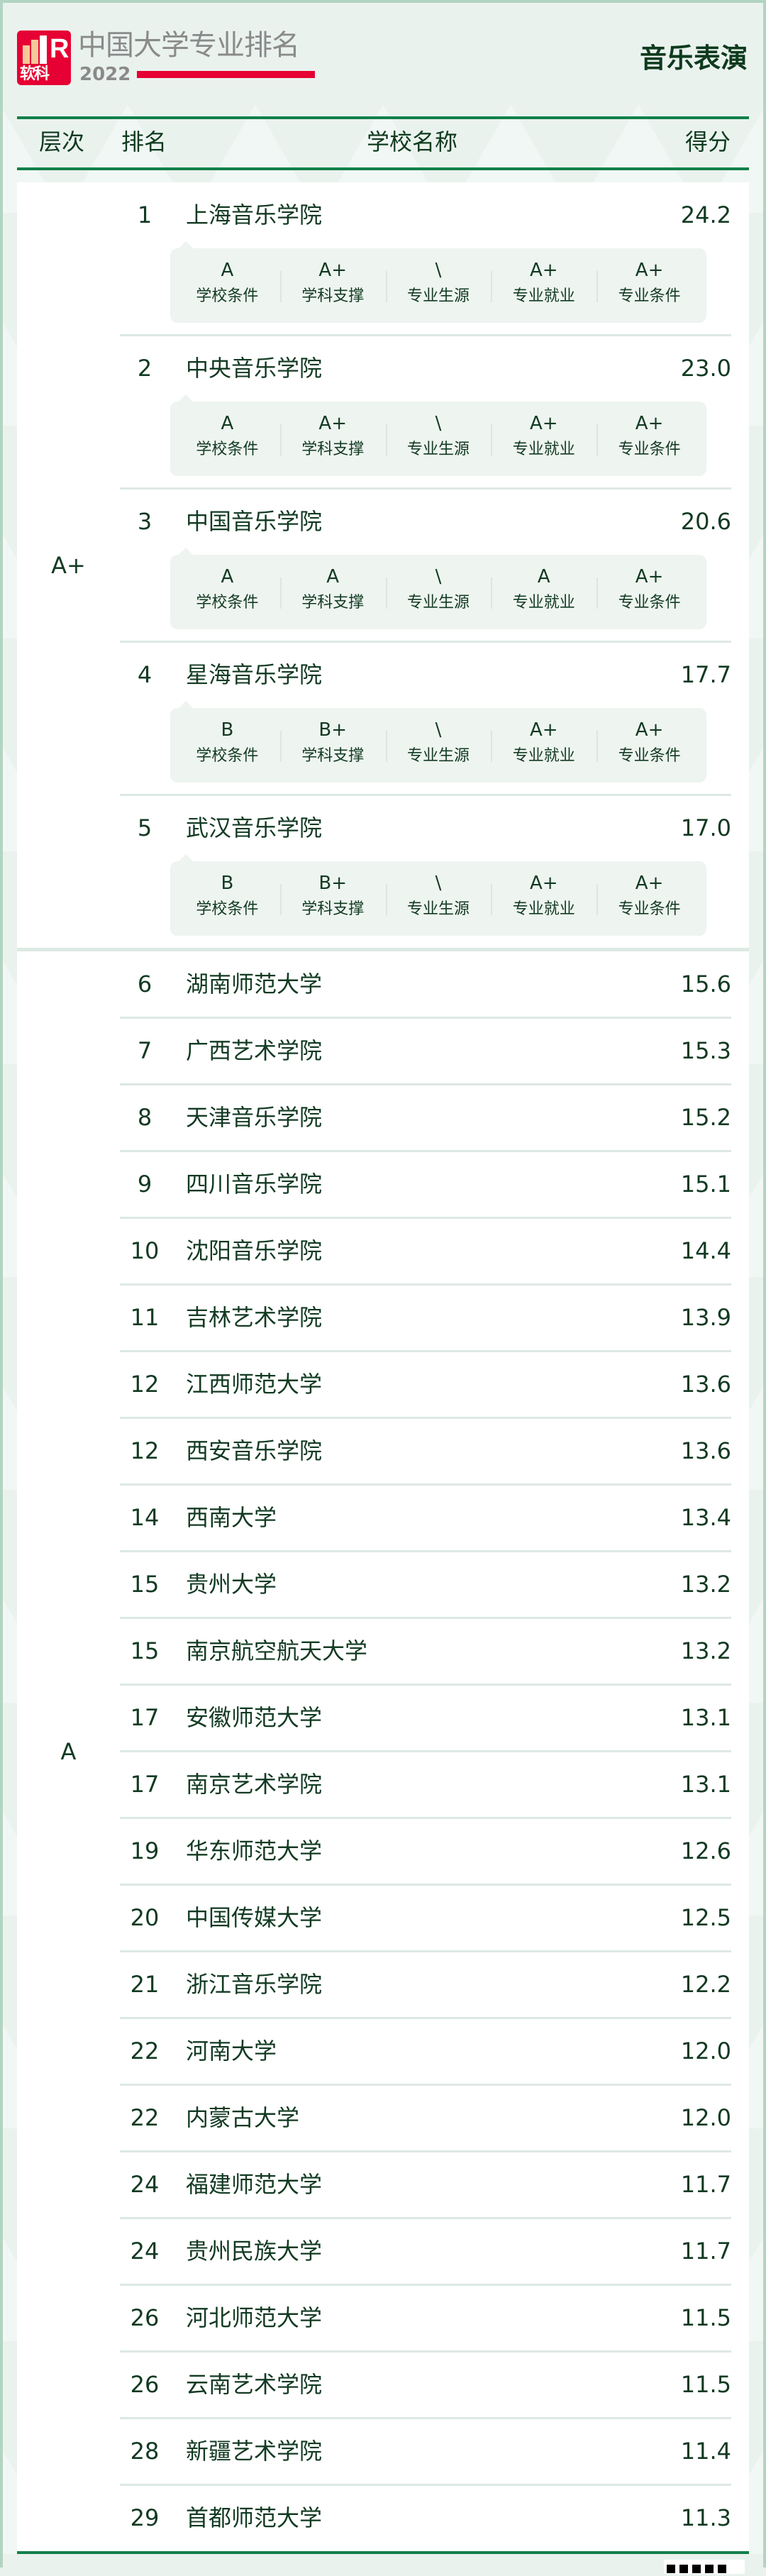 This screenshot has width=766, height=2576. I want to click on rank-value: 14, so click(145, 1517).